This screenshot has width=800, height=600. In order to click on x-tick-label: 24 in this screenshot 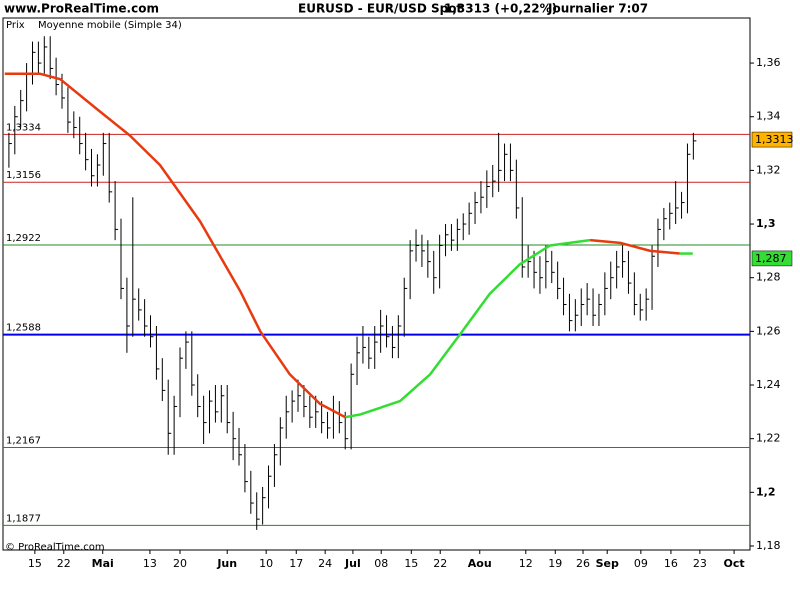, I will do `click(325, 563)`.